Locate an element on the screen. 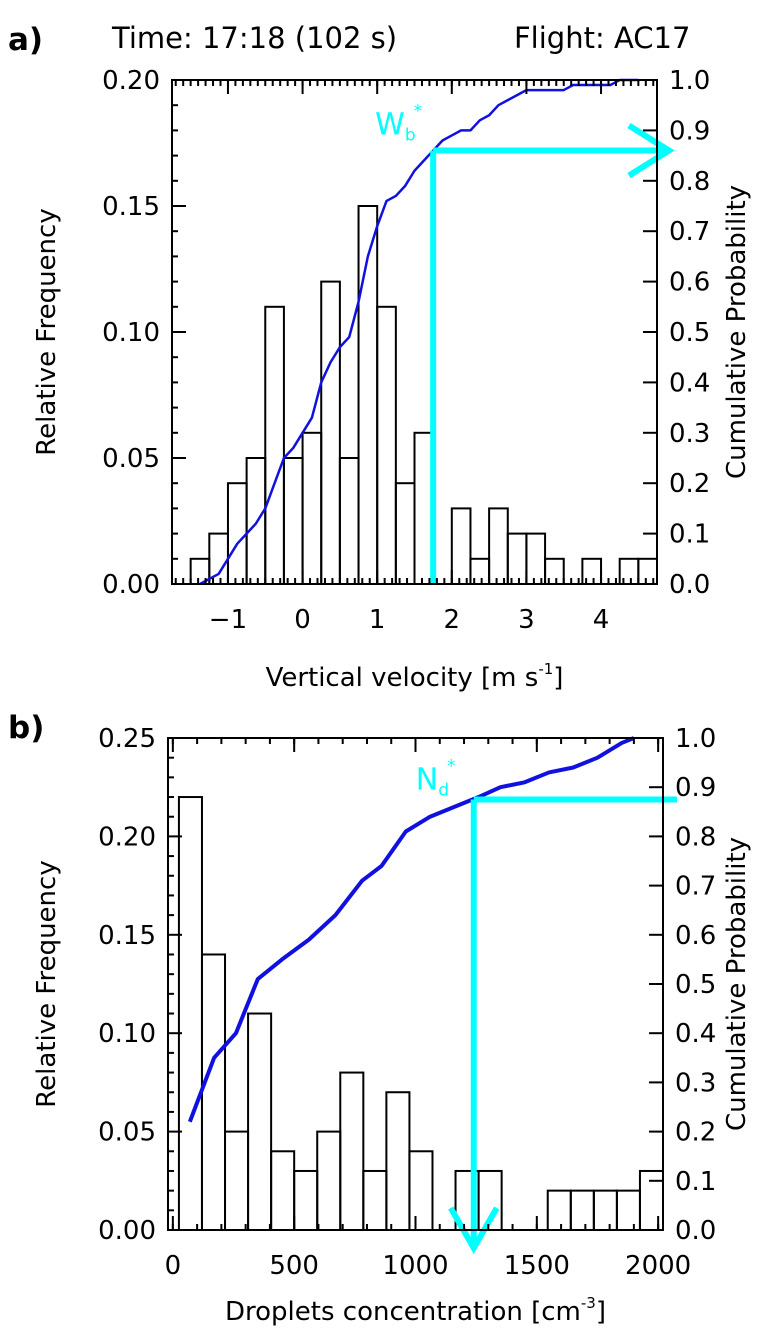 The width and height of the screenshot is (763, 1335). velocity-y2-tick-label: 0.6 is located at coordinates (689, 283).